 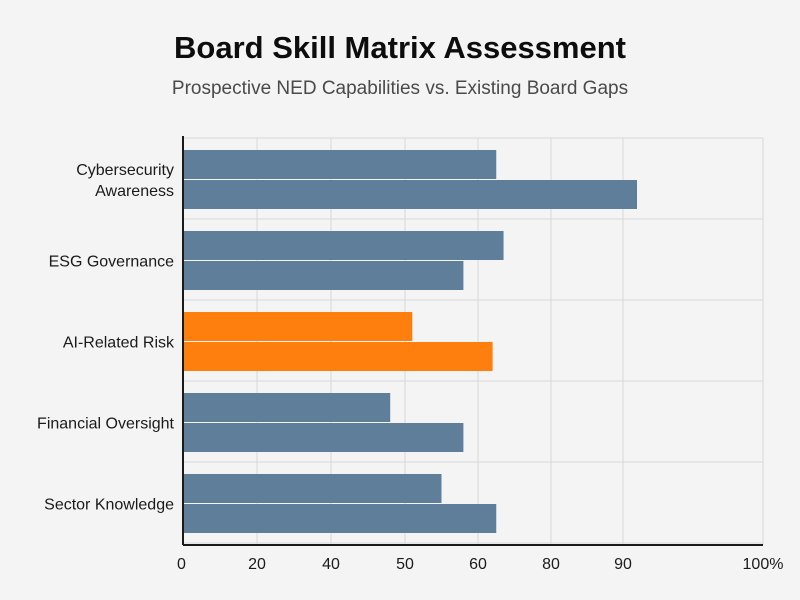 What do you see at coordinates (400, 47) in the screenshot?
I see `chart-title: Board Skill Matrix Assessment` at bounding box center [400, 47].